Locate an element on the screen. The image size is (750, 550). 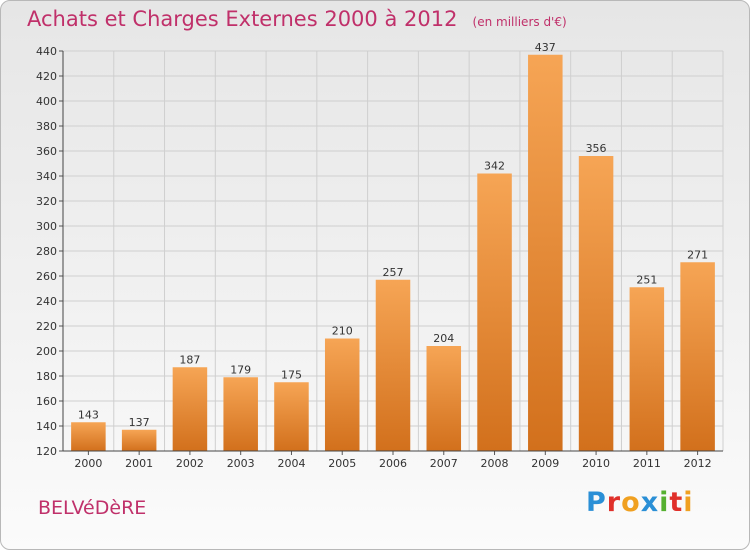
bar-2010 is located at coordinates (596, 303).